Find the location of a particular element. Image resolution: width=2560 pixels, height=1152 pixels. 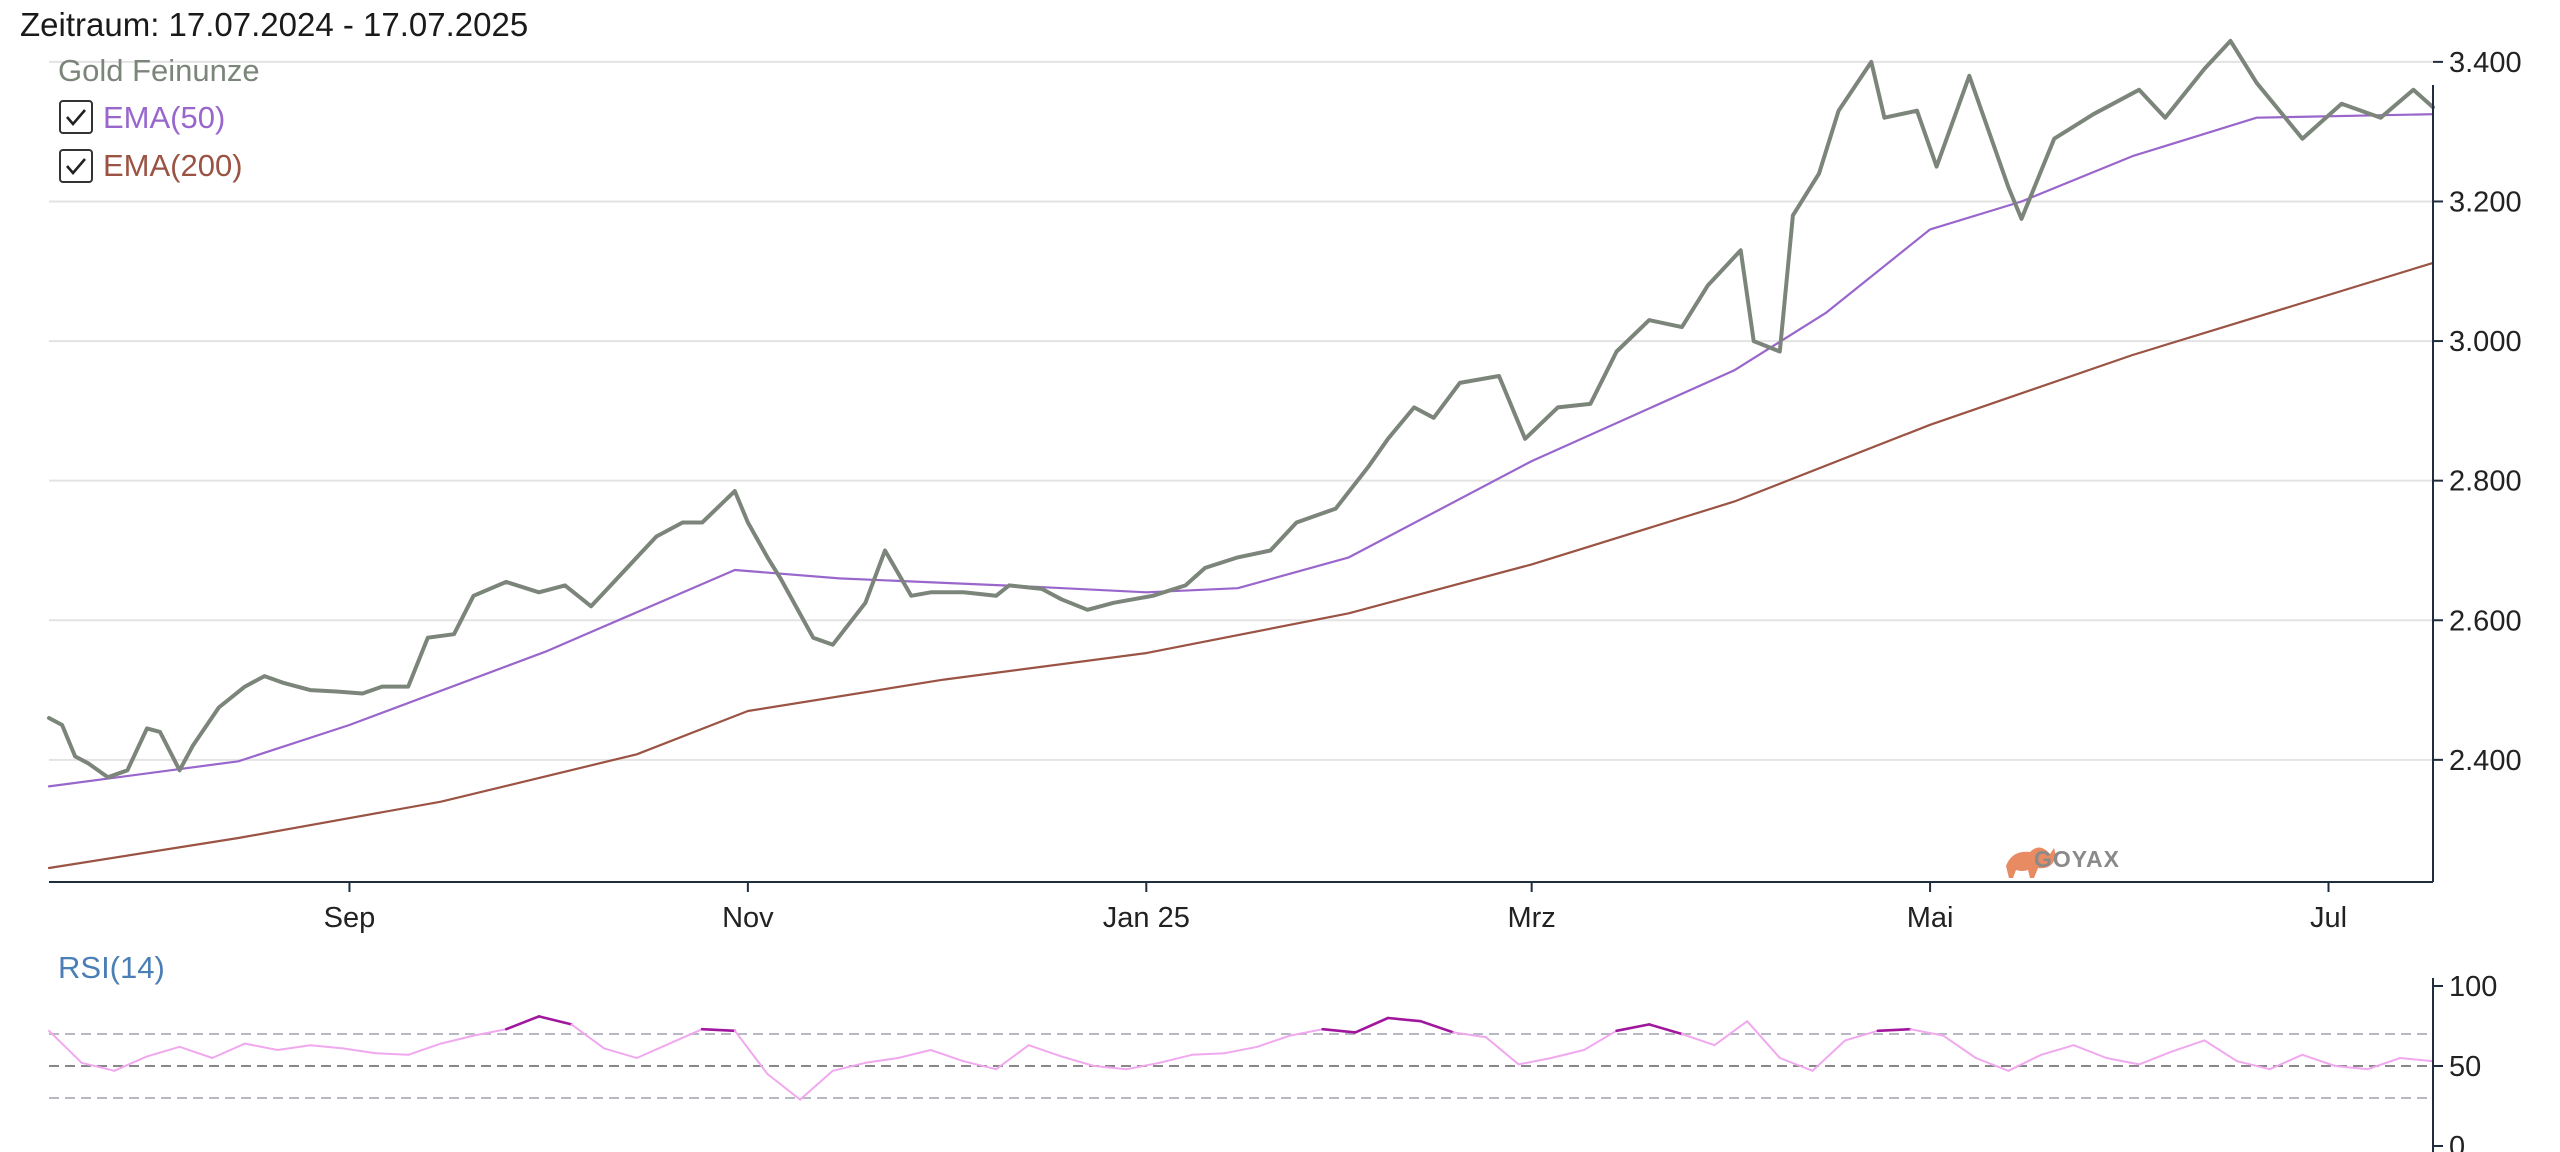

rsi-y-axis-labels: 0 50 100 is located at coordinates (2465, 1061).